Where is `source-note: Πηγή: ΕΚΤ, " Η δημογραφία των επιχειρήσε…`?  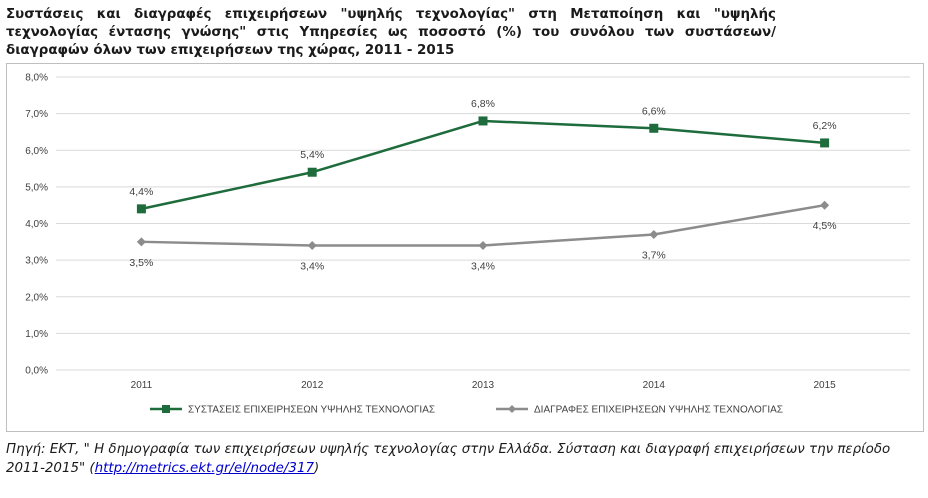 source-note: Πηγή: ΕΚΤ, " Η δημογραφία των επιχειρήσε… is located at coordinates (456, 459).